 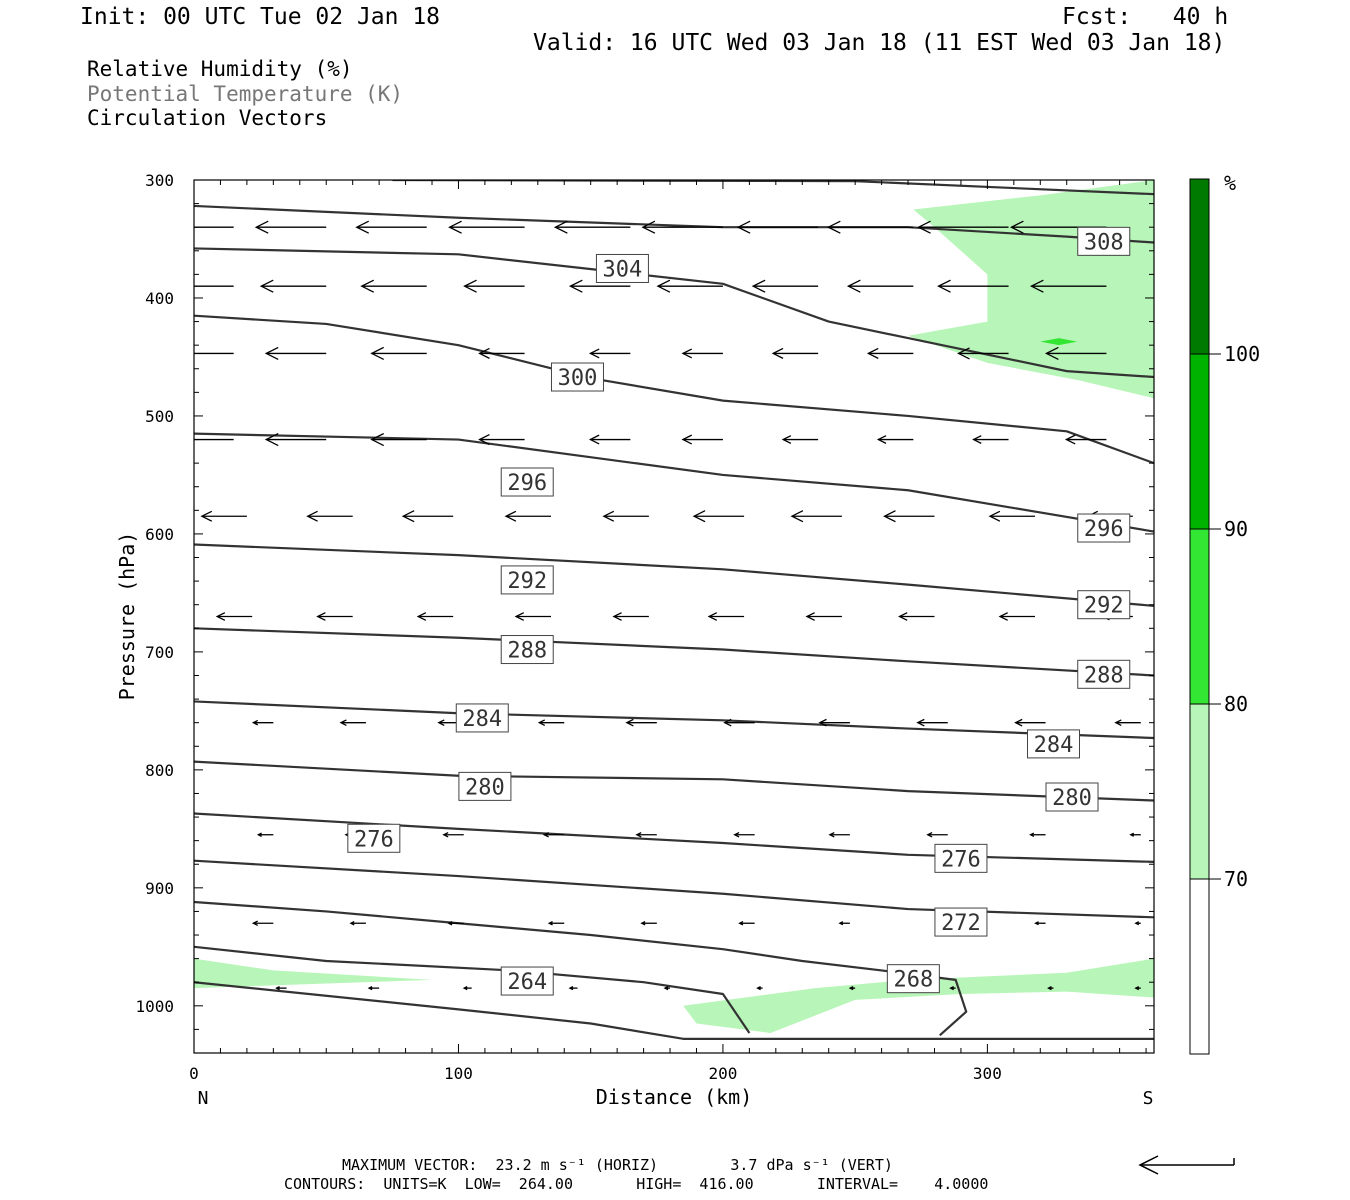 What do you see at coordinates (1236, 704) in the screenshot?
I see `colorbar-label: 80` at bounding box center [1236, 704].